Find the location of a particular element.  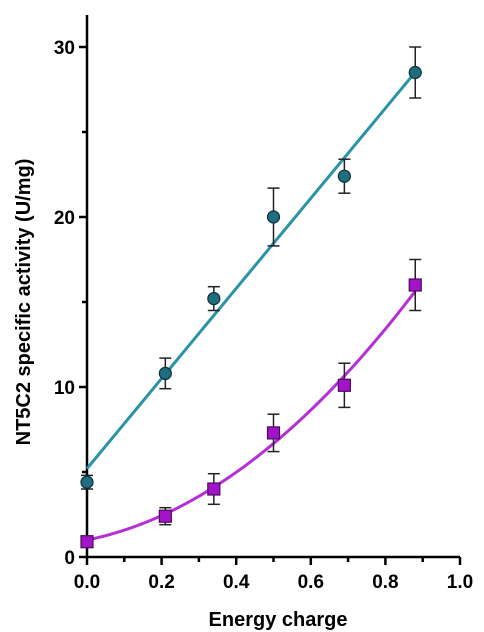

x-tick-label: 1.0 is located at coordinates (460, 582).